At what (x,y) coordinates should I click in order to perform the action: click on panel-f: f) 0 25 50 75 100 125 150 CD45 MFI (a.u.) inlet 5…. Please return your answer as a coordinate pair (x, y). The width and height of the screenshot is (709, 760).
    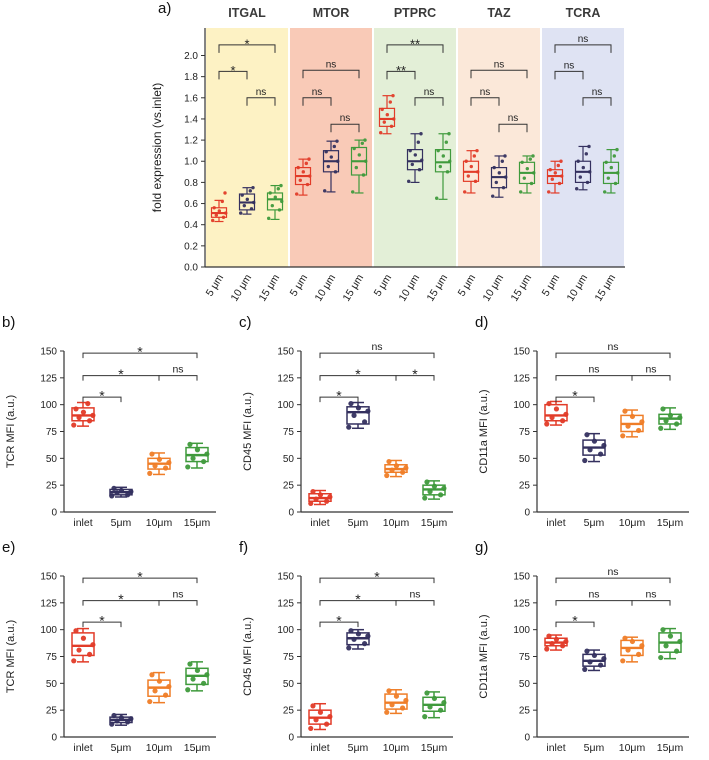
    Looking at the image, I should click on (355, 648).